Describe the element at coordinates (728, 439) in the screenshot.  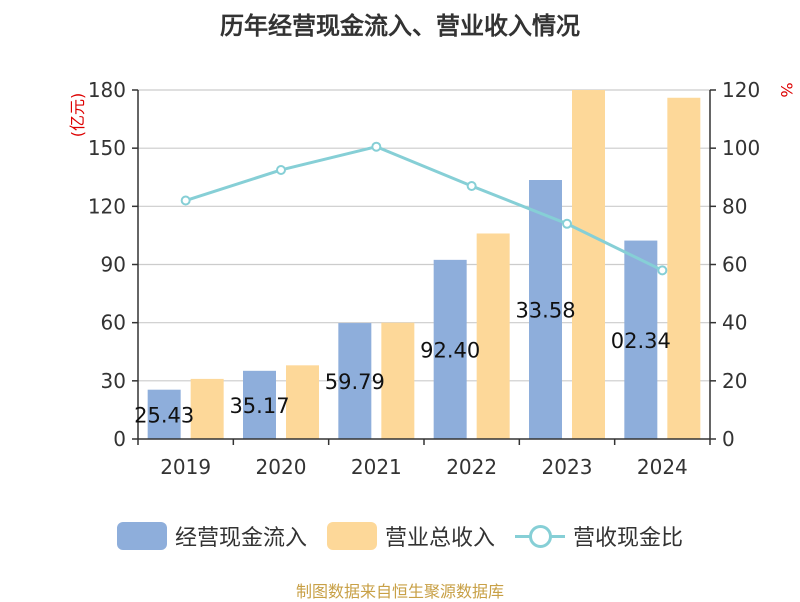
I see `y2-tick-label: 0` at that location.